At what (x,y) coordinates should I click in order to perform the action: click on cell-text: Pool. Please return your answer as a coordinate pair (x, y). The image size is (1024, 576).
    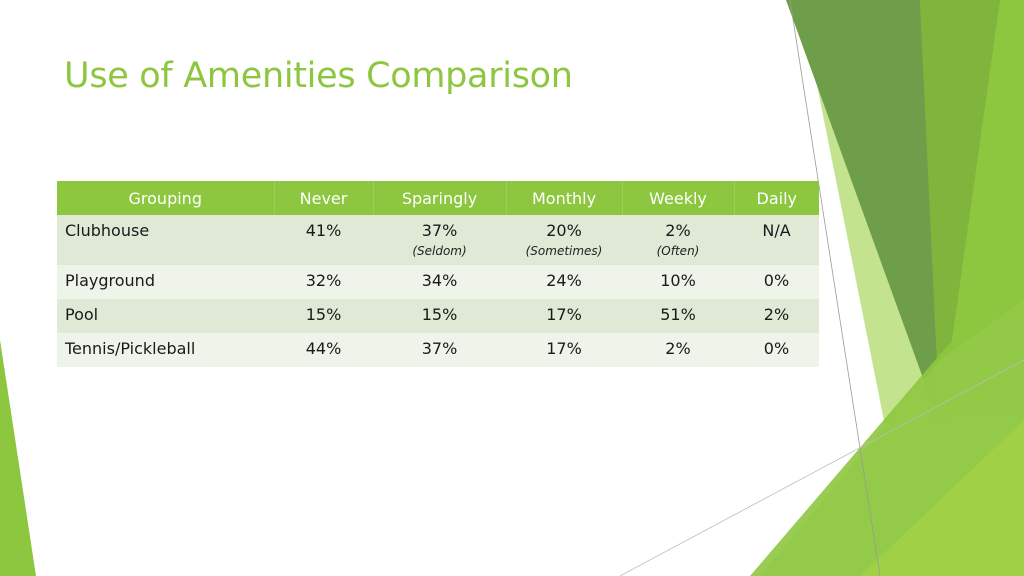
    Looking at the image, I should click on (82, 314).